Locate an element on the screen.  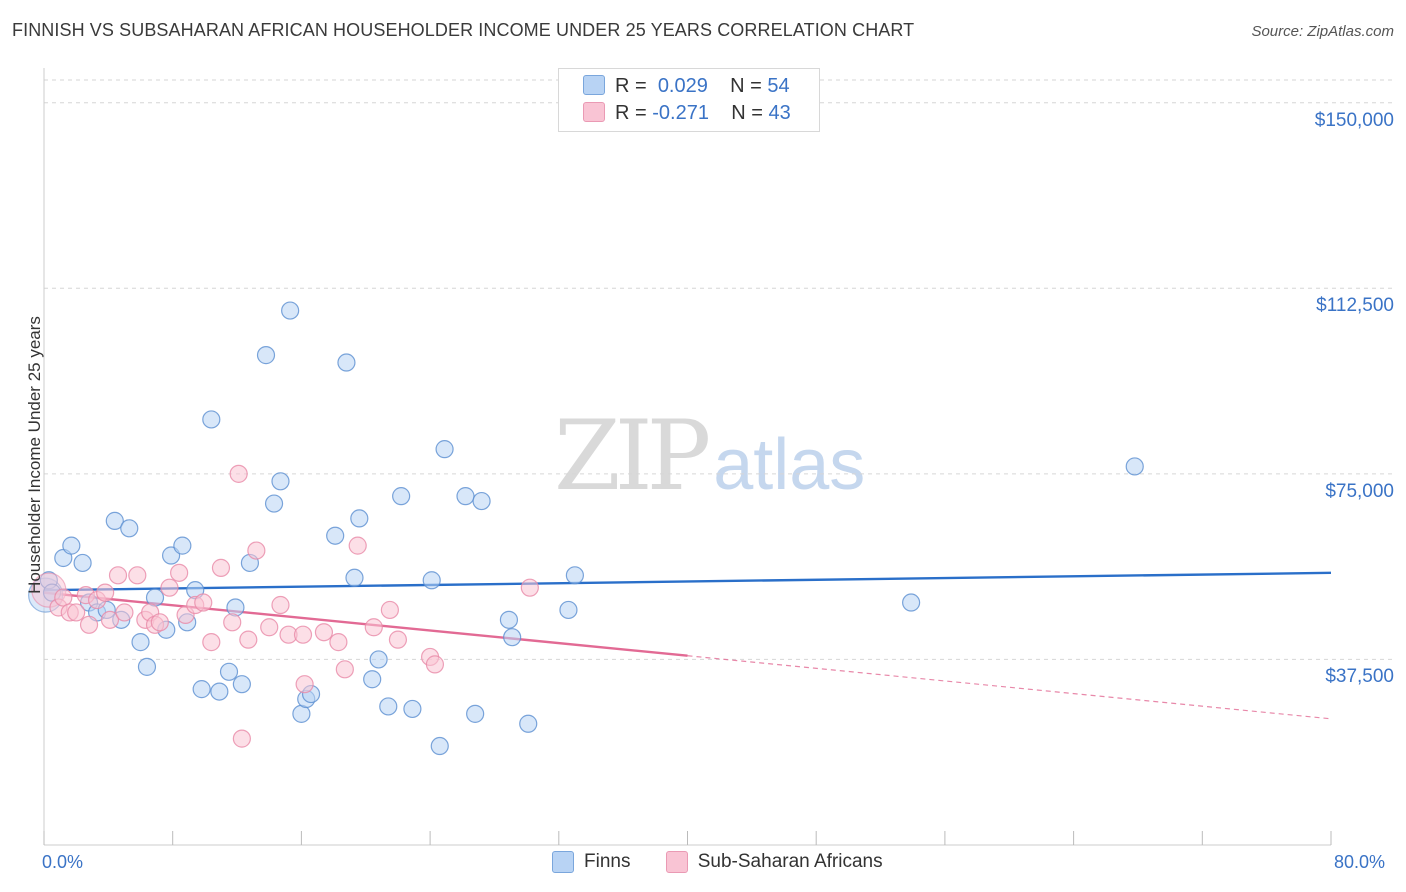
finns-swatch is located at coordinates (594, 85).